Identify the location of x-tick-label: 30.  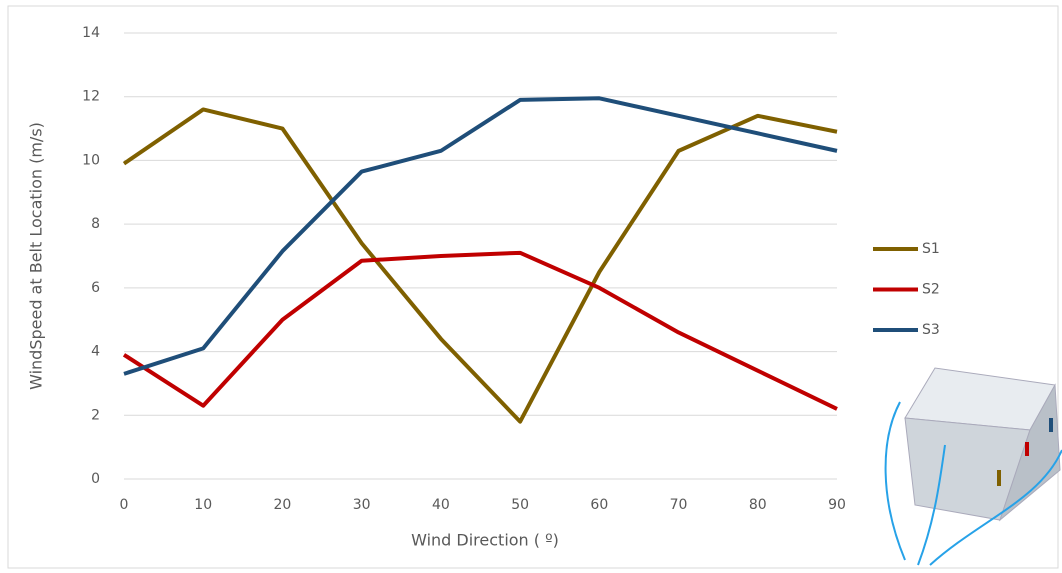
(362, 505).